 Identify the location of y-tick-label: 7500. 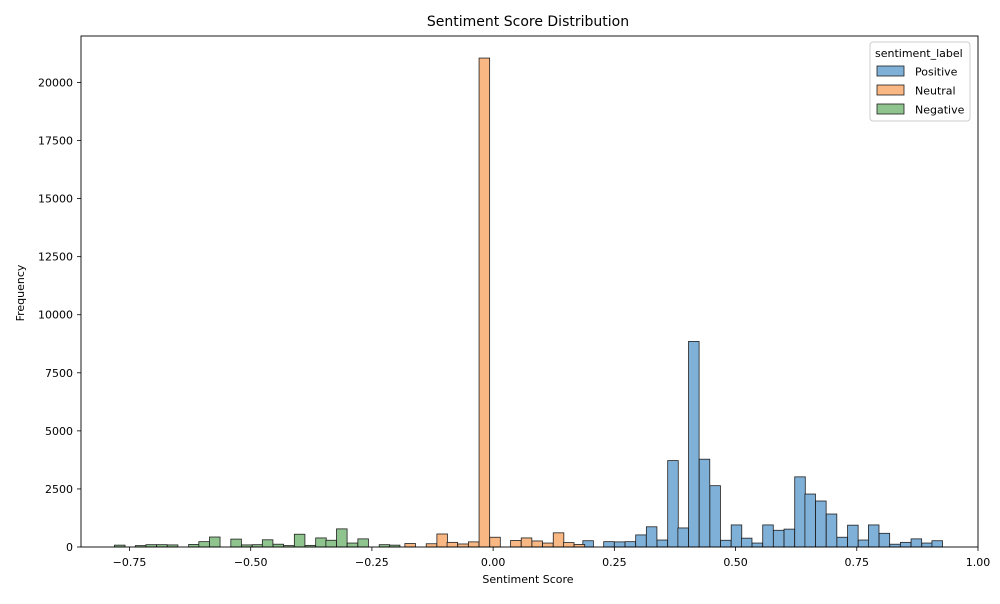
(59, 373).